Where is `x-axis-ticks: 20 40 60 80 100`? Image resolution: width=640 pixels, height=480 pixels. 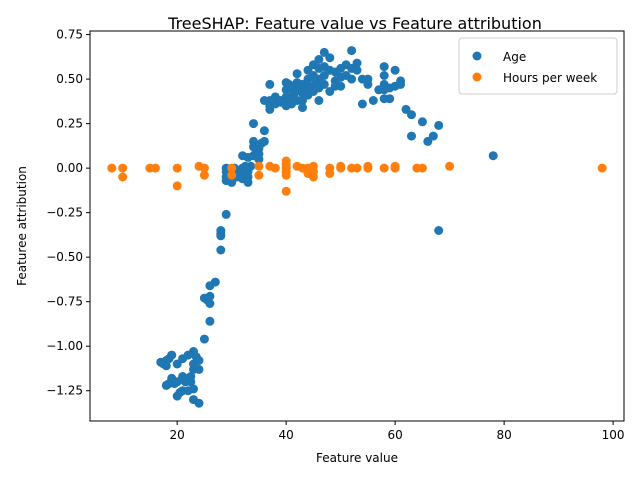 x-axis-ticks: 20 40 60 80 100 is located at coordinates (397, 431).